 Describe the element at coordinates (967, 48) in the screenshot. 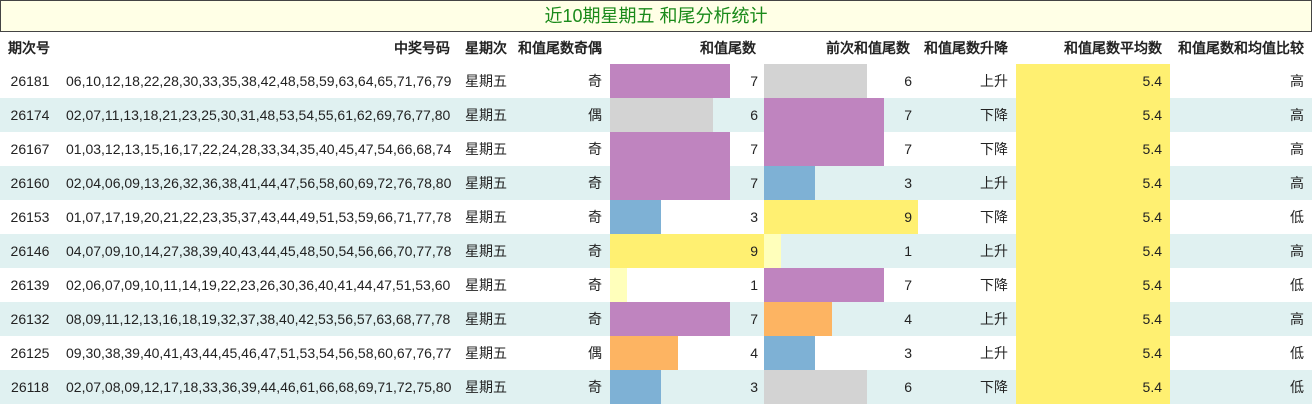

I see `header-trend: 和值尾数升降` at that location.